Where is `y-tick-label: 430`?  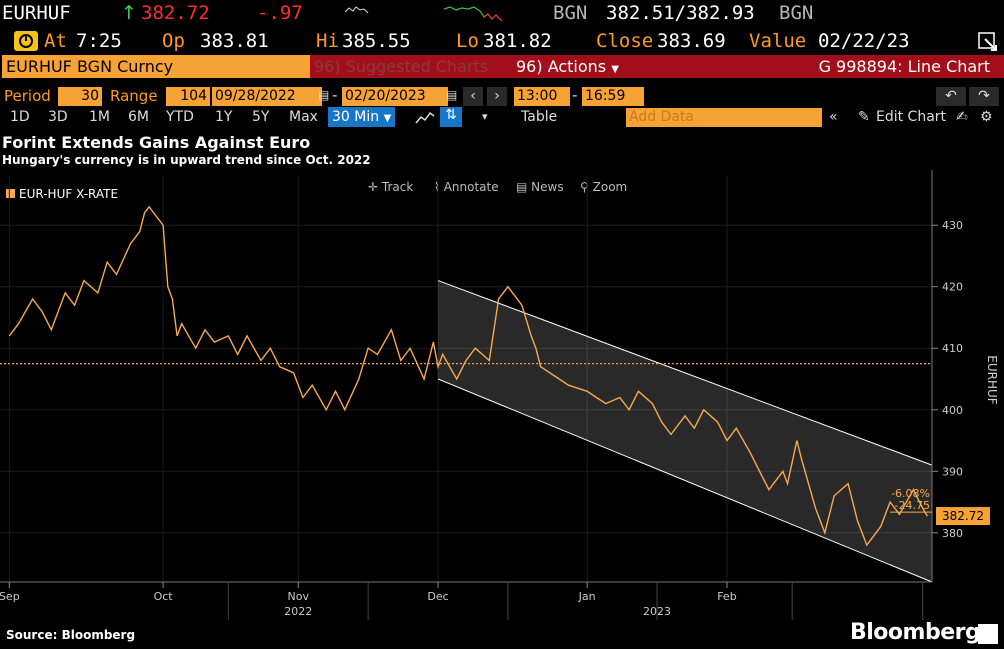 y-tick-label: 430 is located at coordinates (952, 225).